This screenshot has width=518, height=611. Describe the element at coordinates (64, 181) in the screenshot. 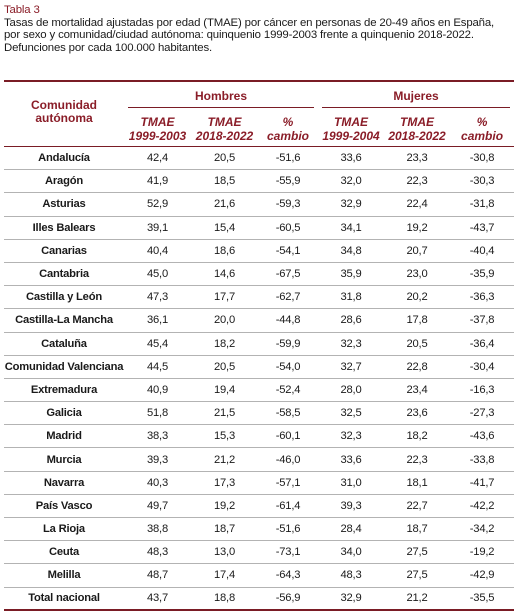

I see `row-region-name: Aragón` at that location.